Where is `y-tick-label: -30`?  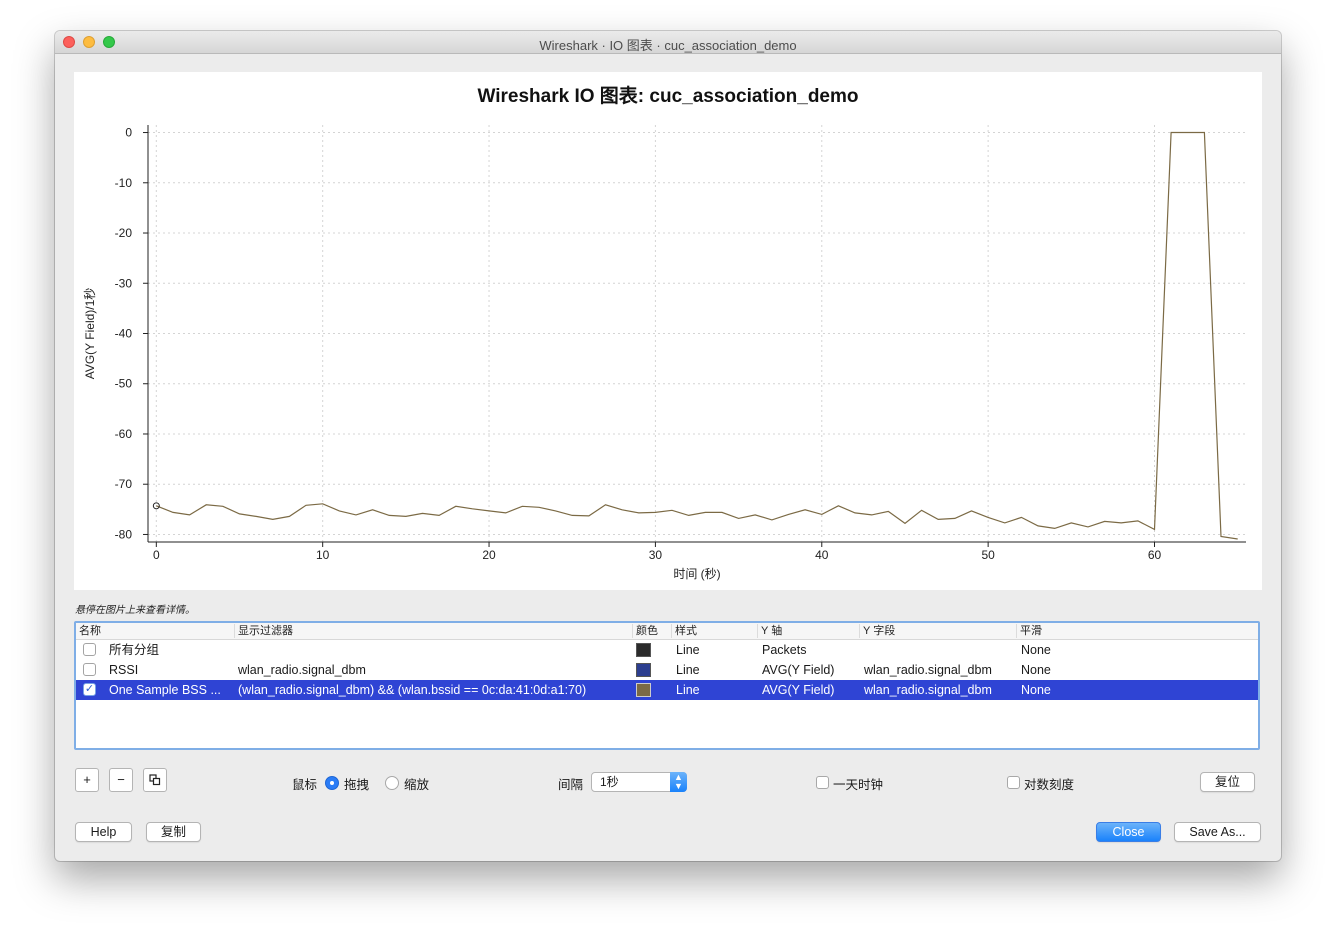
y-tick-label: -30 is located at coordinates (124, 283).